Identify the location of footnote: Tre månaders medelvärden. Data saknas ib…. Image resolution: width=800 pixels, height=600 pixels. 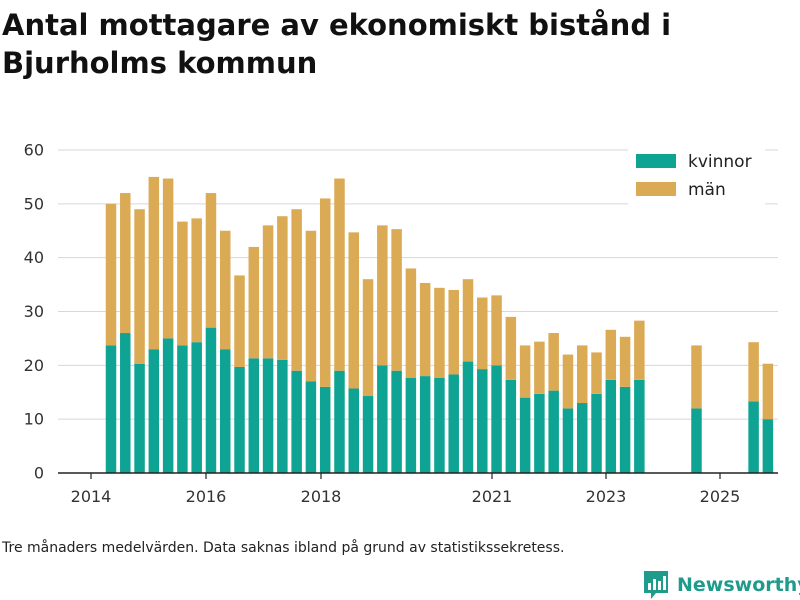
(283, 548).